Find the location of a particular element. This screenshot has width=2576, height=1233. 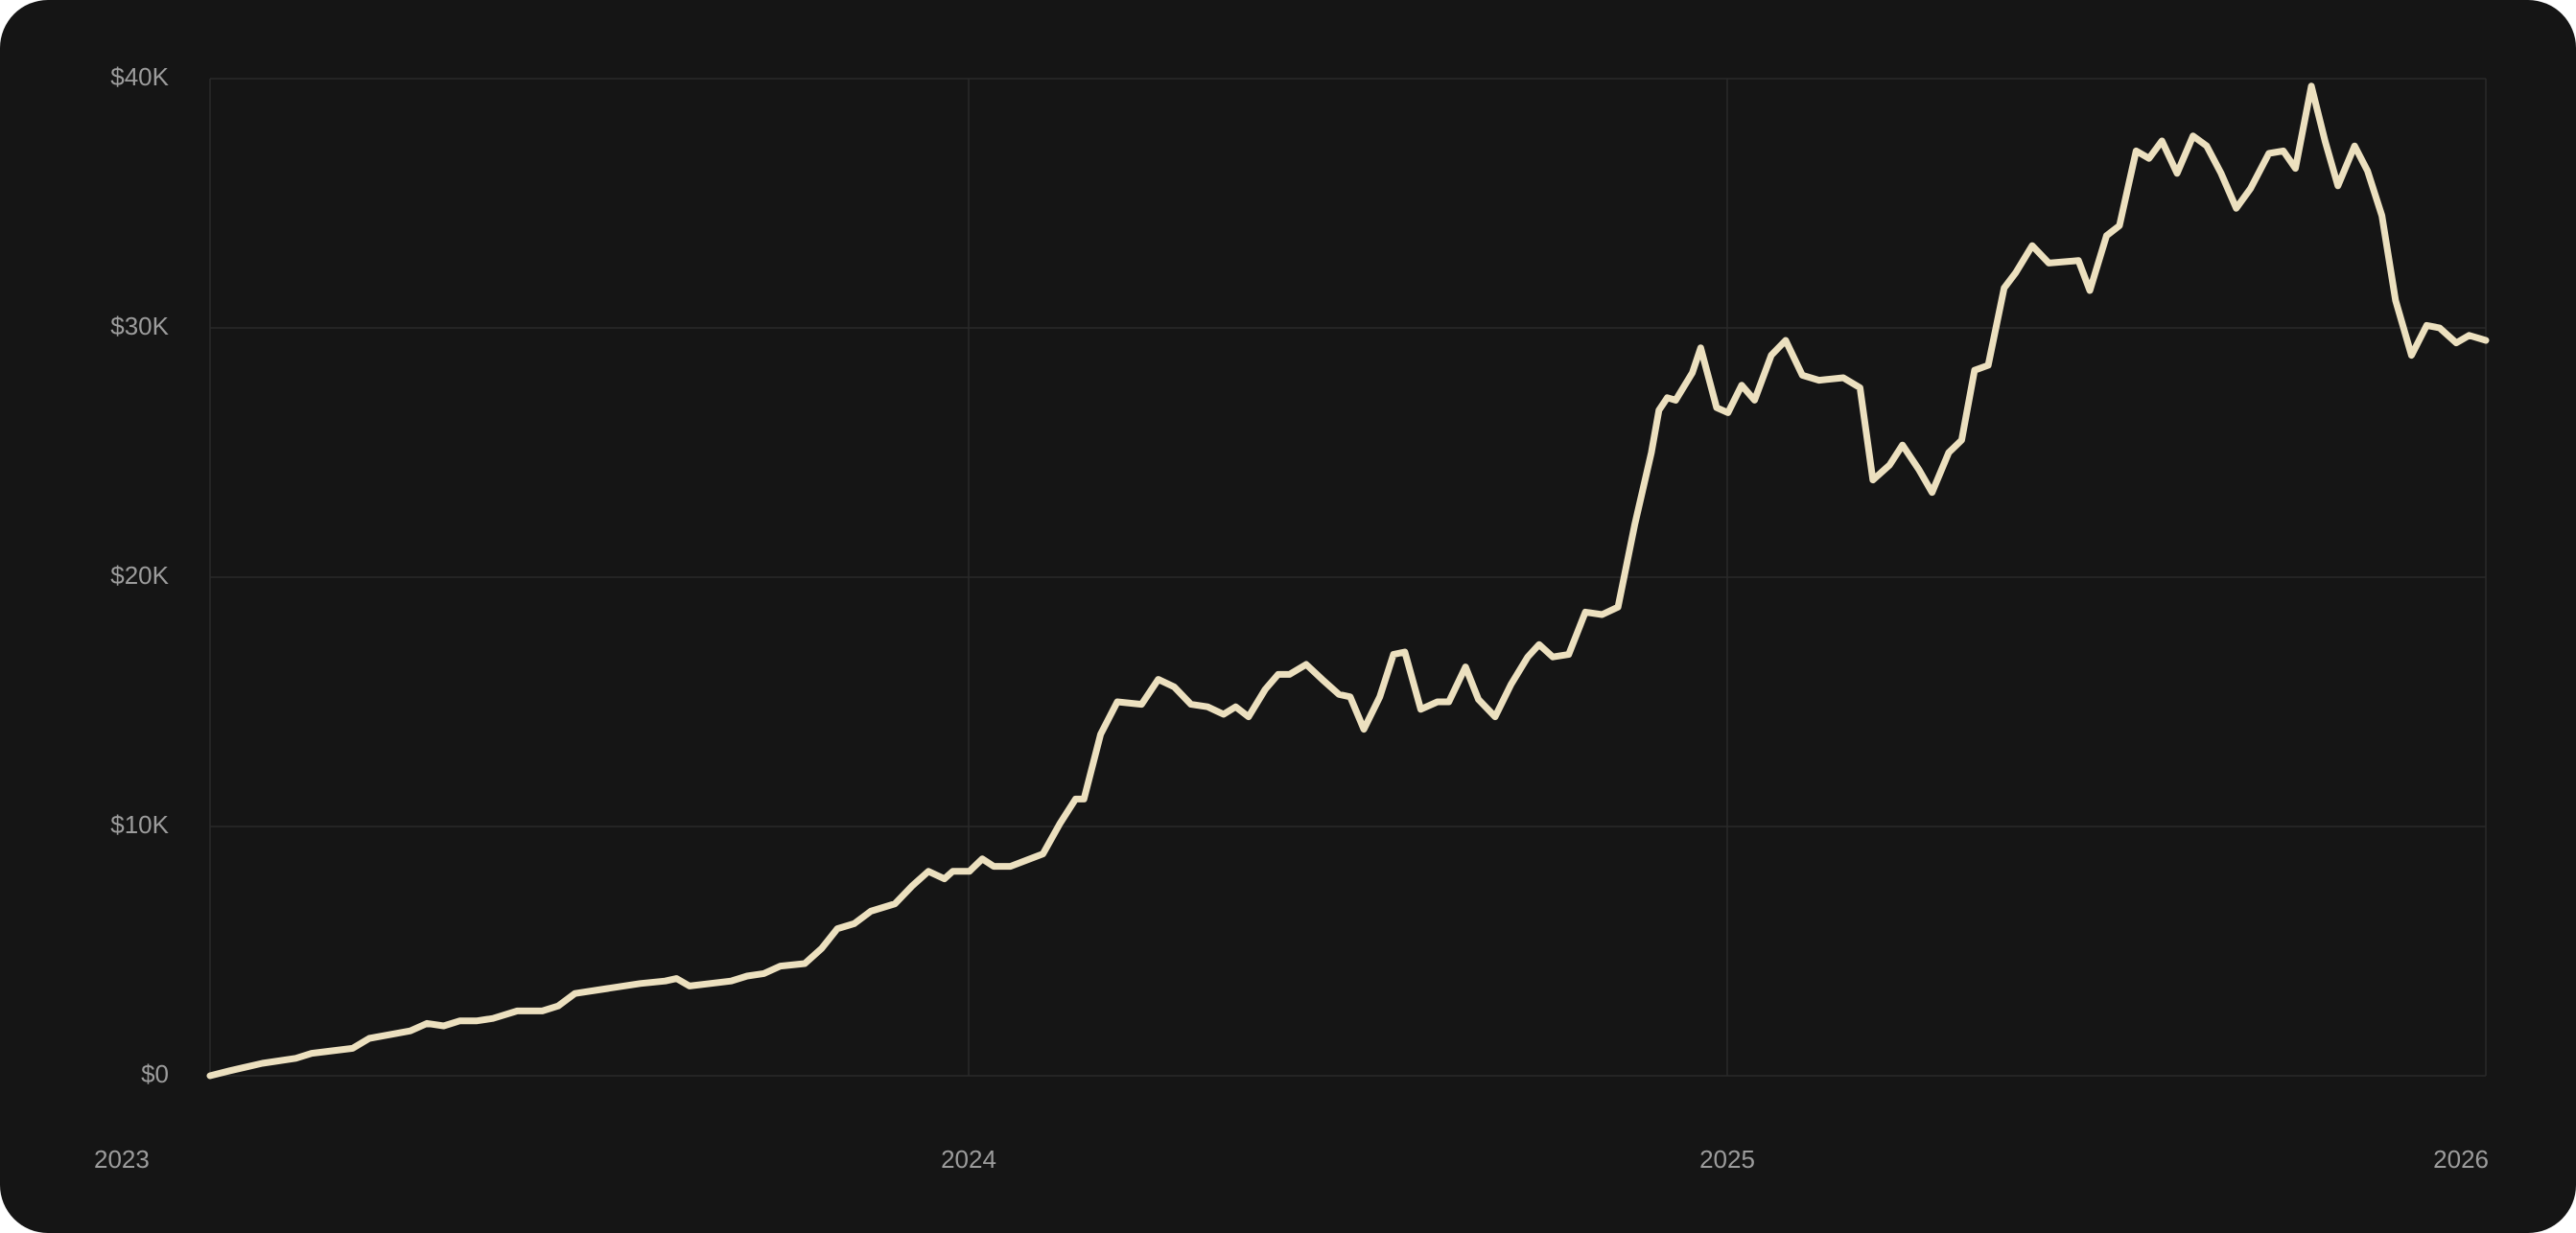

x-tick-label: 2024 is located at coordinates (968, 1159).